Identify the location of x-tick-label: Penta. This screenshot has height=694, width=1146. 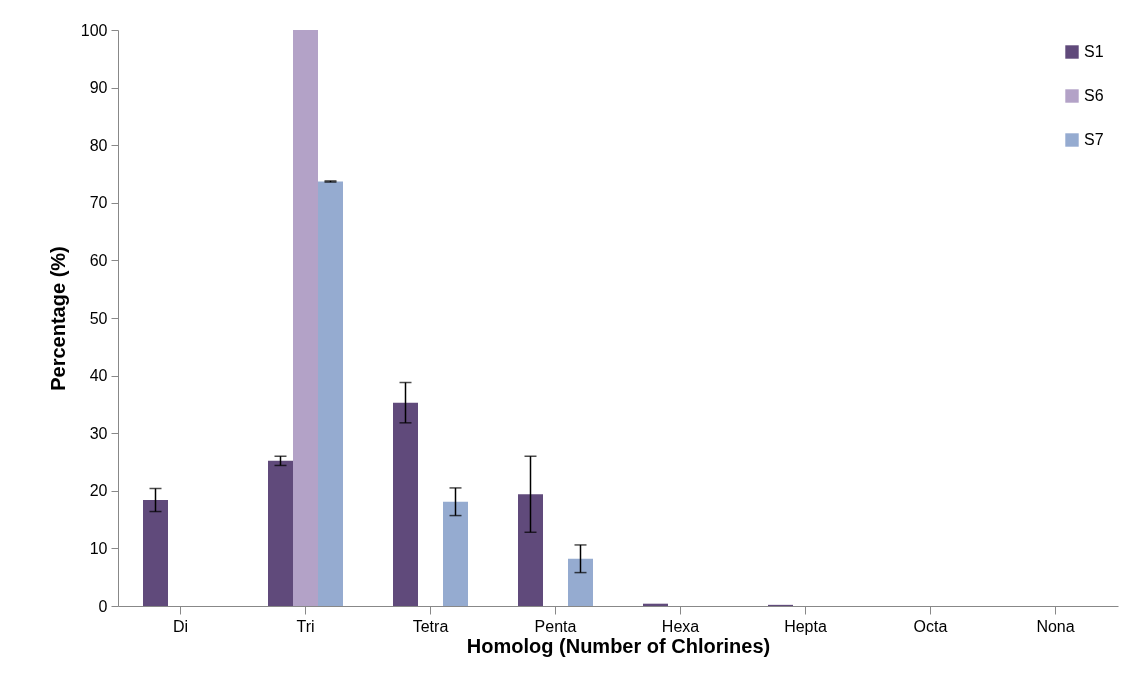
(555, 626).